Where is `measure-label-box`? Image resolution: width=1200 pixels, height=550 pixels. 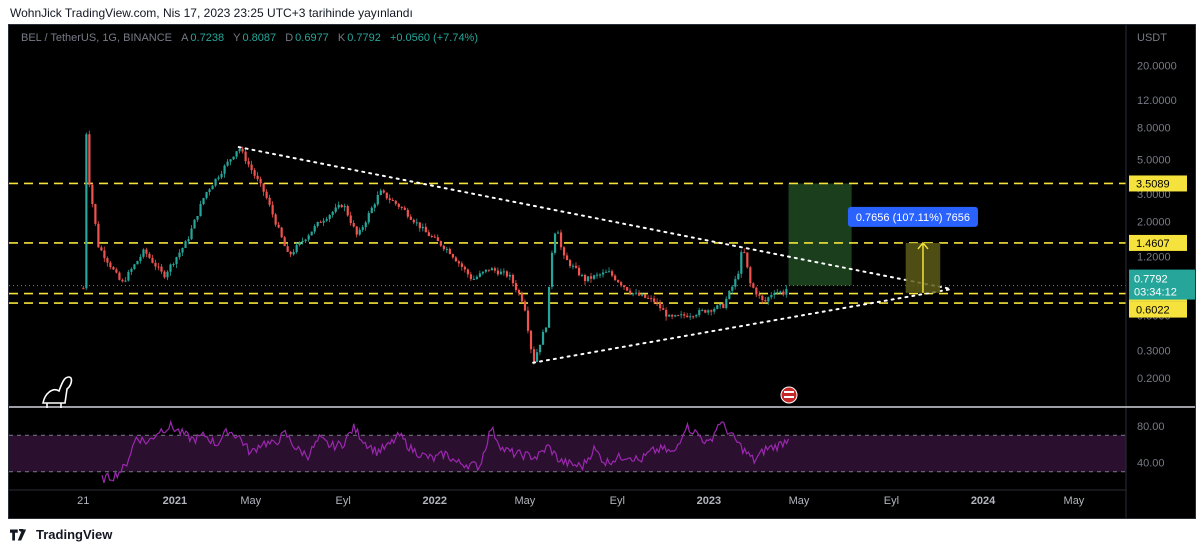
measure-label-box is located at coordinates (912, 216).